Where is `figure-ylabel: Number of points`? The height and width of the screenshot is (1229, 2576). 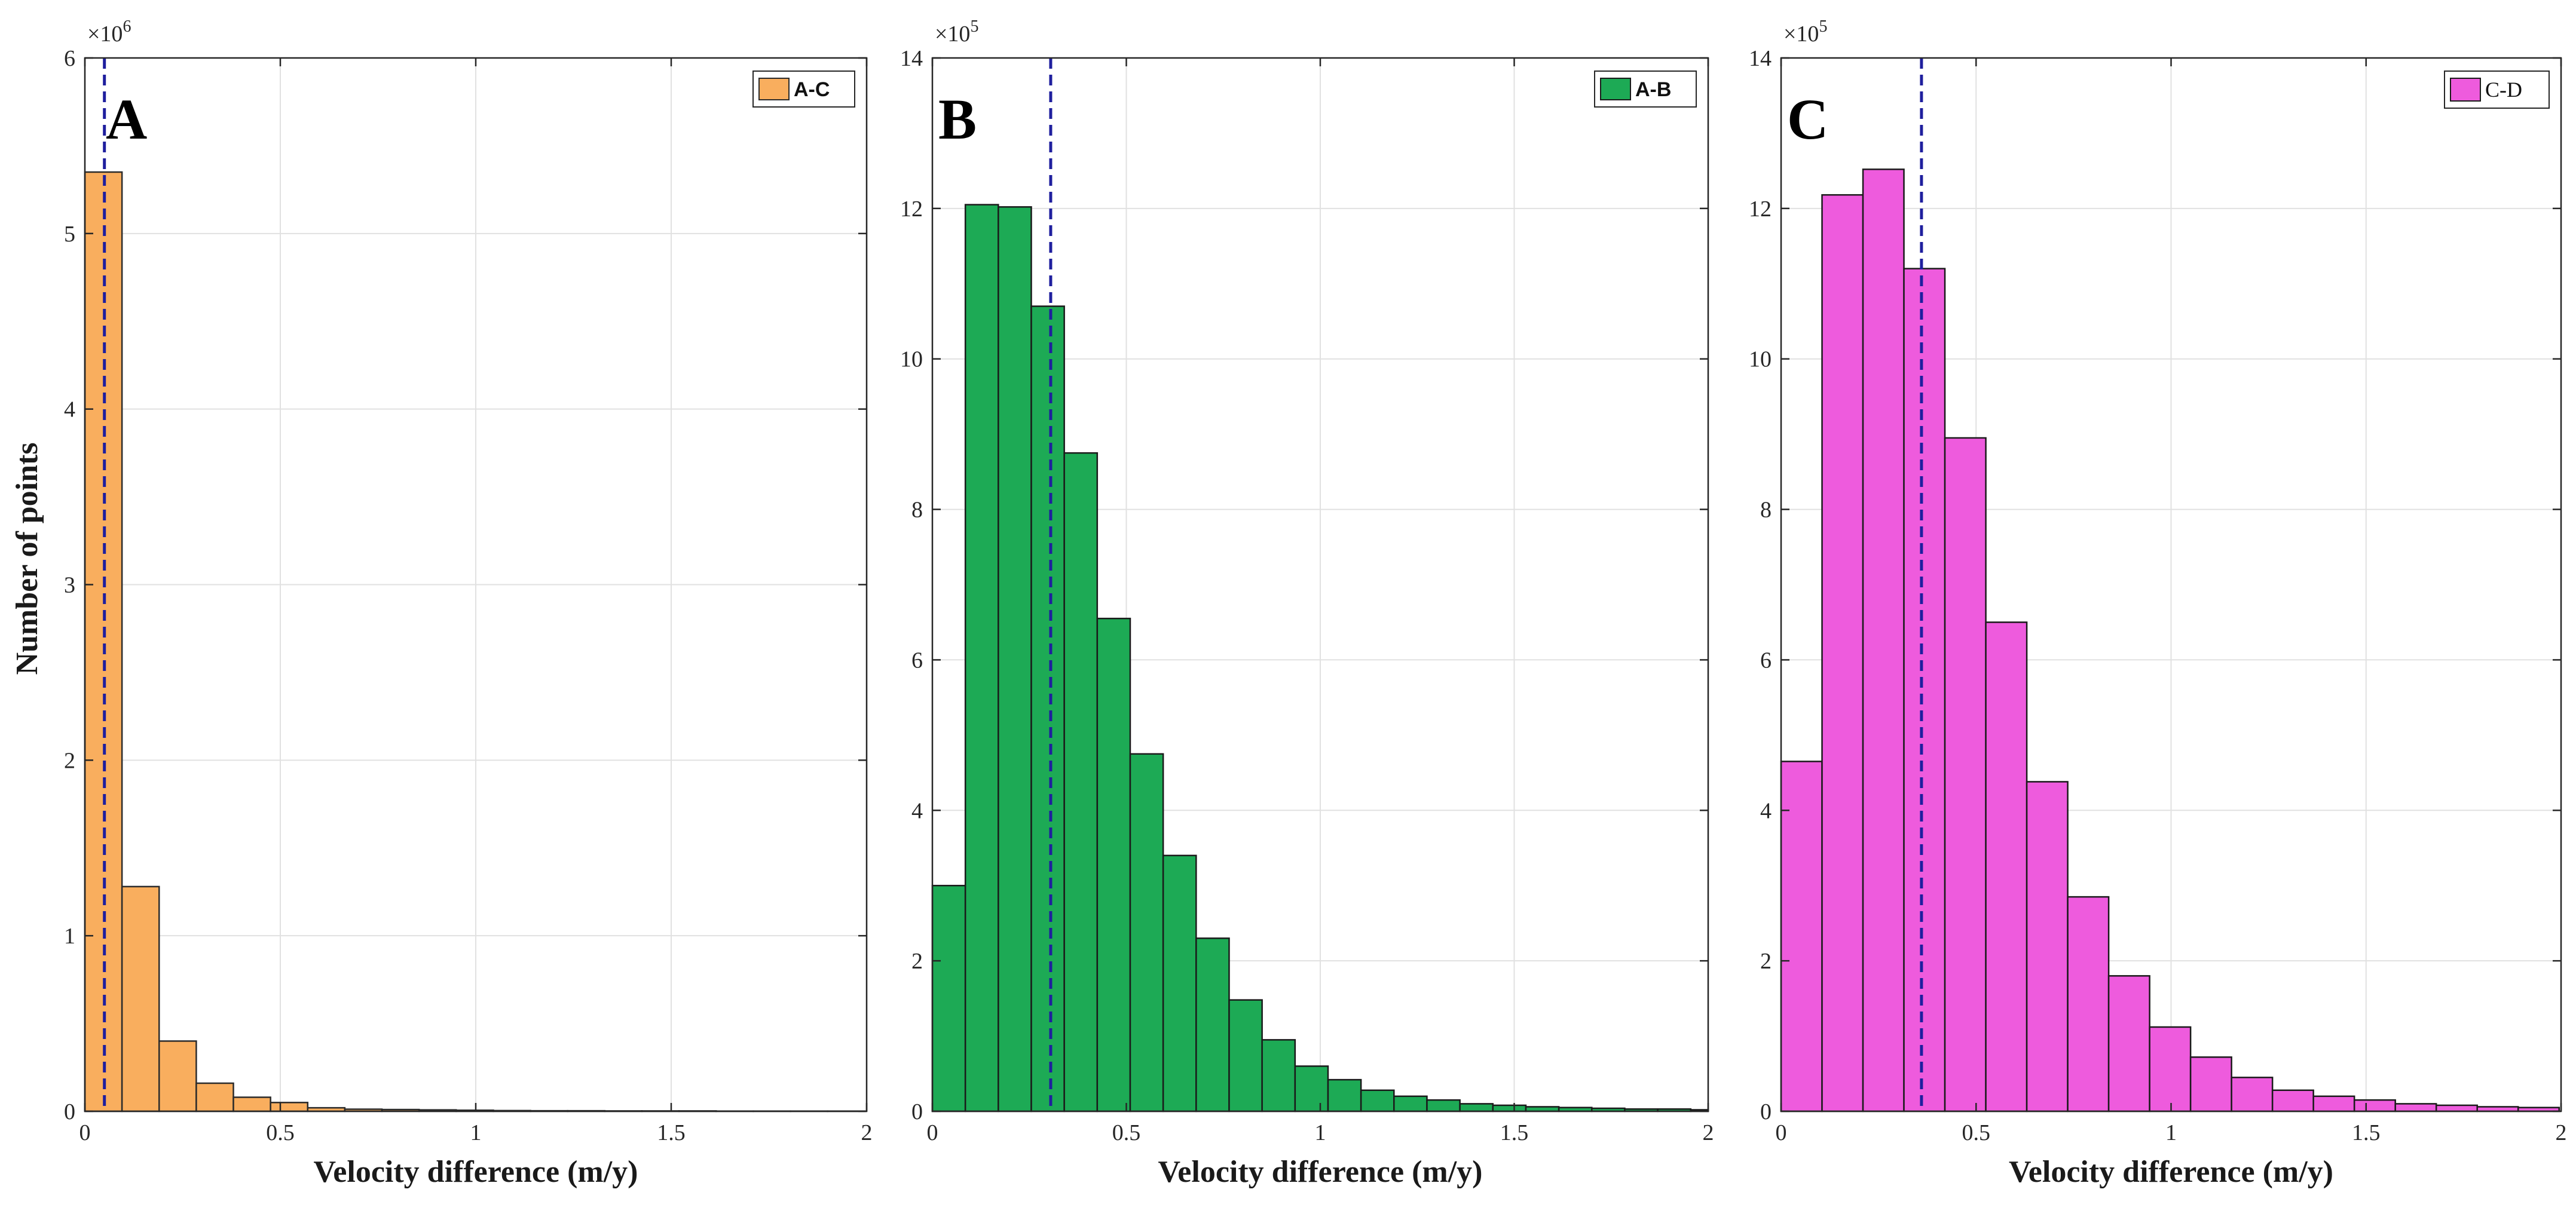
figure-ylabel: Number of points is located at coordinates (27, 558).